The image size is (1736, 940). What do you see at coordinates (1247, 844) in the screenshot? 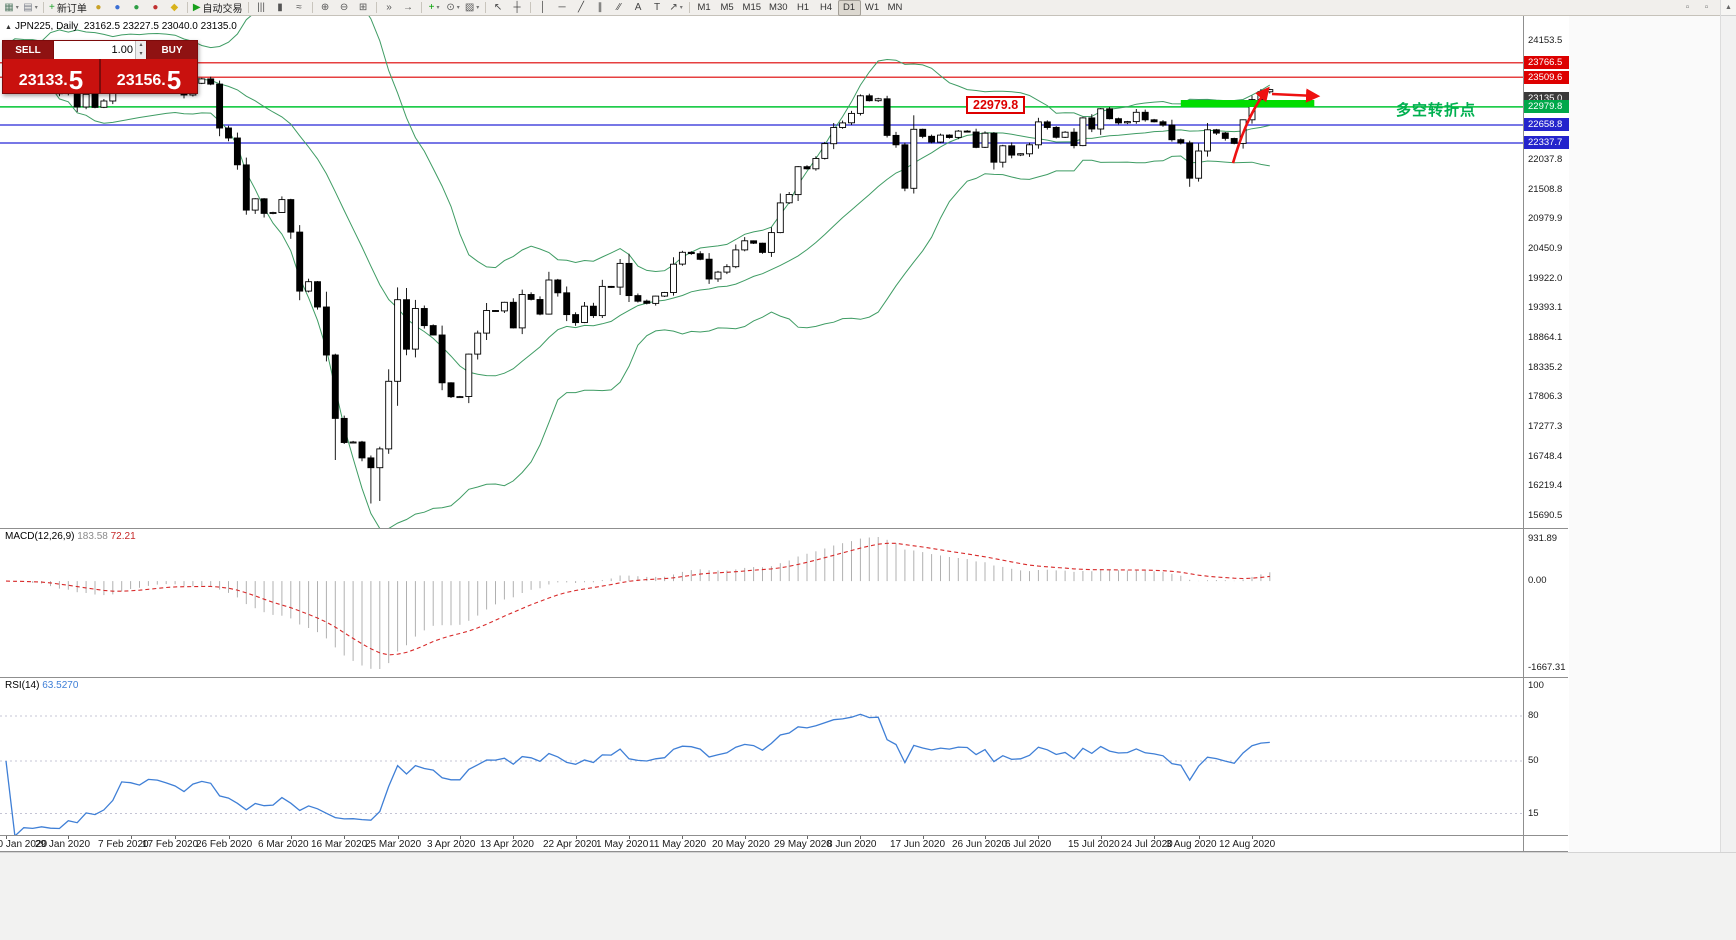
I see `date-label: 12 Aug 2020` at bounding box center [1247, 844].